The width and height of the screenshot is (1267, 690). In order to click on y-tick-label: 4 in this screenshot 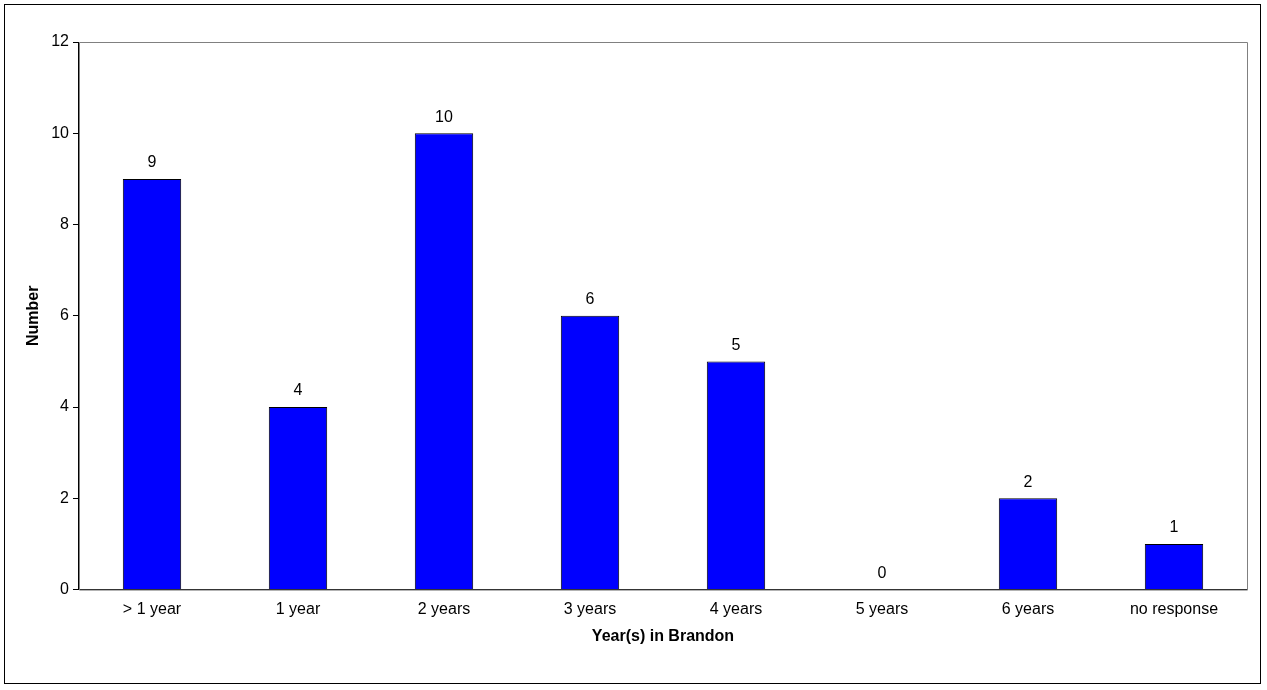, I will do `click(65, 406)`.